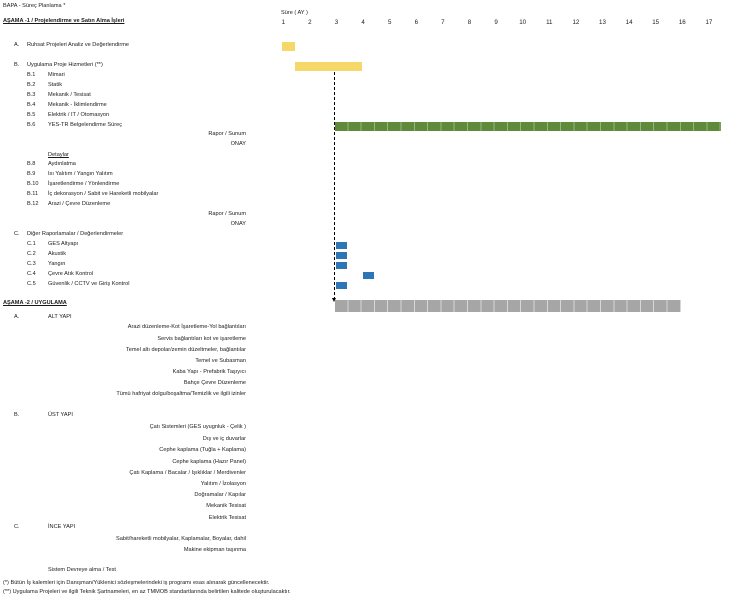  Describe the element at coordinates (389, 22) in the screenshot. I see `month-number: 5` at that location.